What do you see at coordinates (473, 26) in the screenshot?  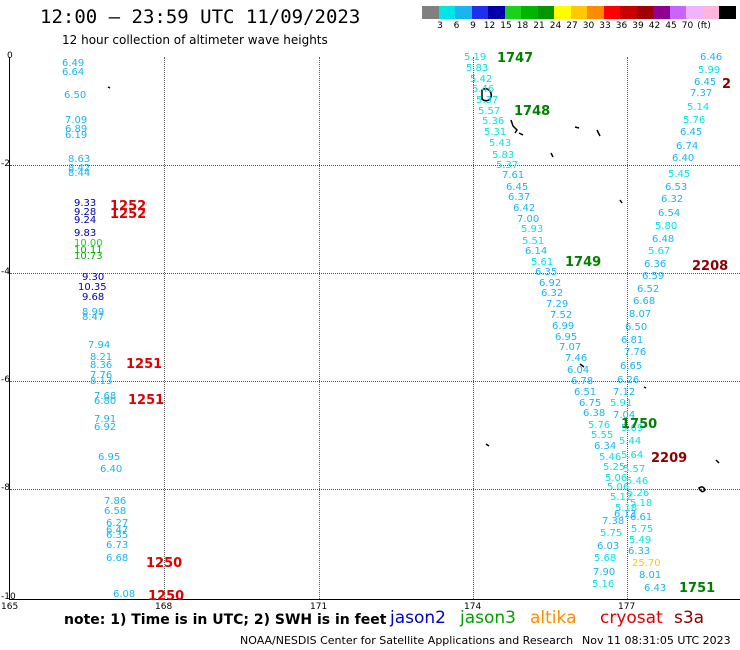 I see `legend-label: 9` at bounding box center [473, 26].